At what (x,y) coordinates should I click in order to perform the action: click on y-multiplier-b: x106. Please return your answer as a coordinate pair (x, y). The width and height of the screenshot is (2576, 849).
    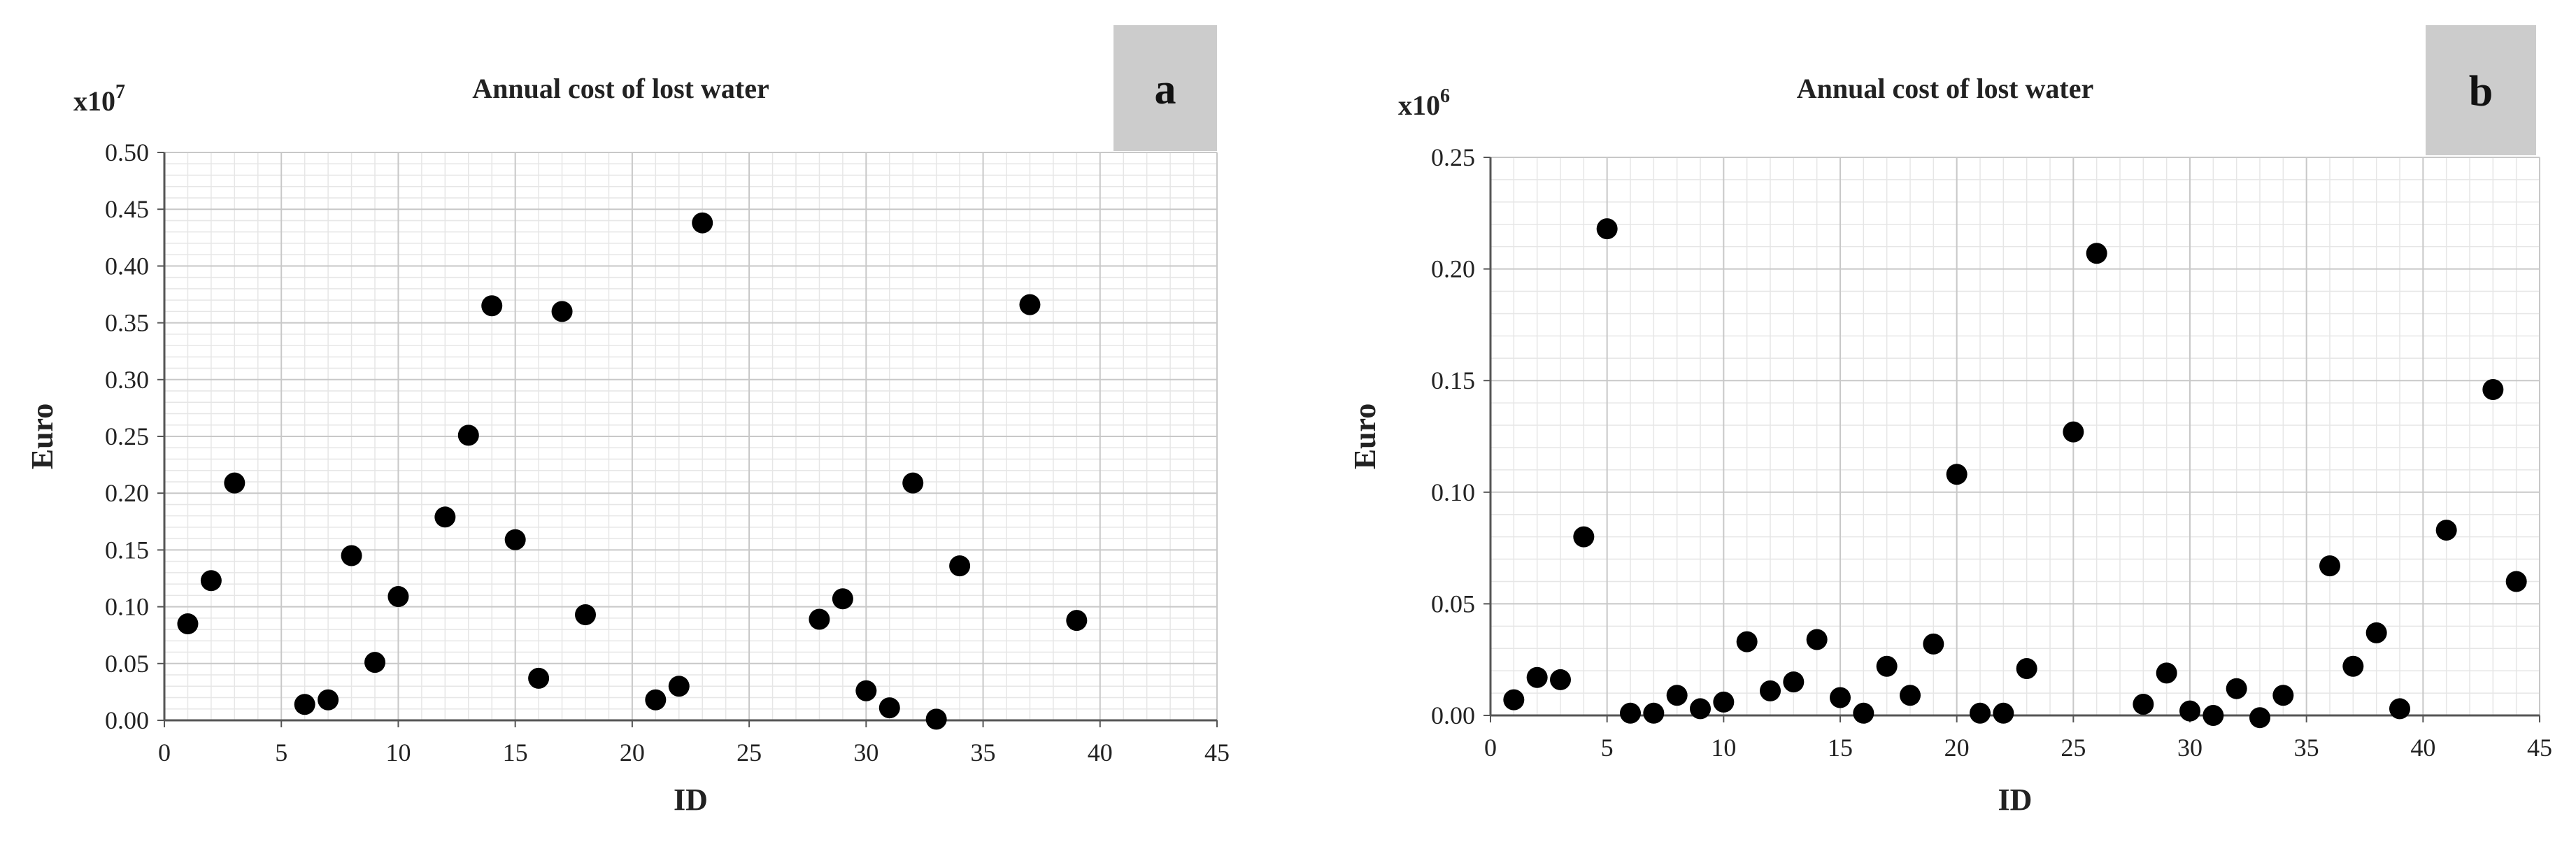
    Looking at the image, I should click on (1424, 103).